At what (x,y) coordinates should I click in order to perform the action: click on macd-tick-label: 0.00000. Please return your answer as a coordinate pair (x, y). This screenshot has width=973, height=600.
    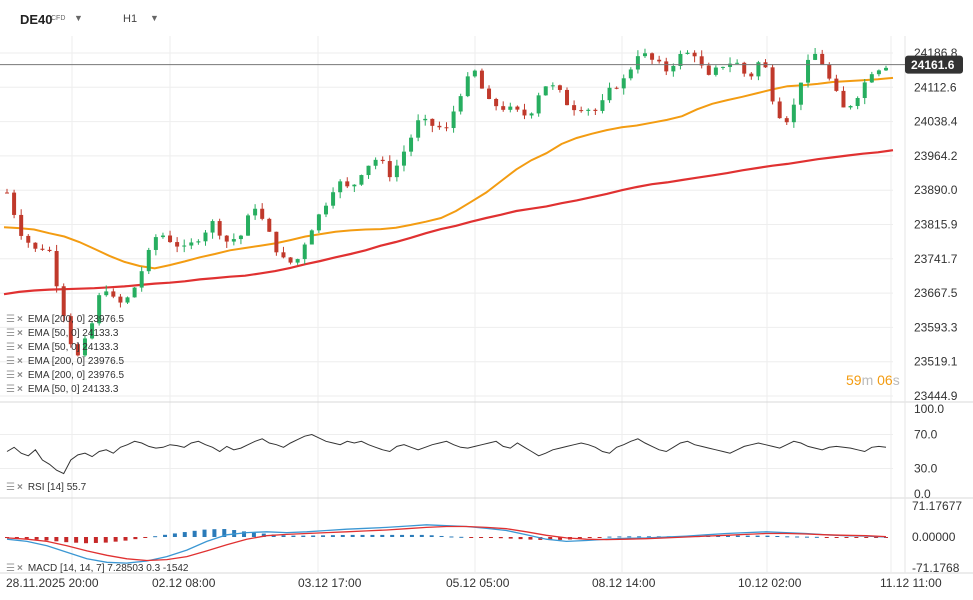
    Looking at the image, I should click on (934, 537).